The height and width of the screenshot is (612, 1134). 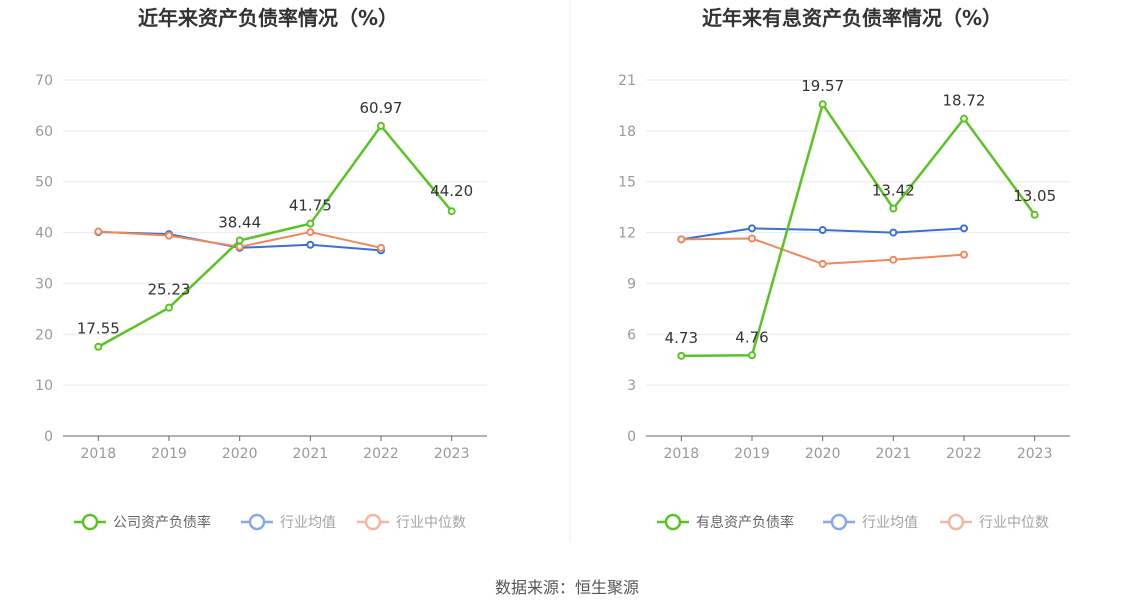 I want to click on chart-title: 近年来资产负债率情况（%）, so click(x=268, y=18).